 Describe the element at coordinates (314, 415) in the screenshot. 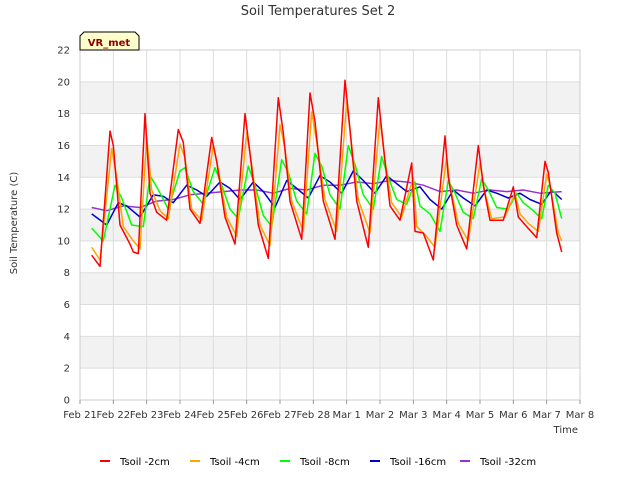

I see `x-tick-label: Feb 28` at that location.